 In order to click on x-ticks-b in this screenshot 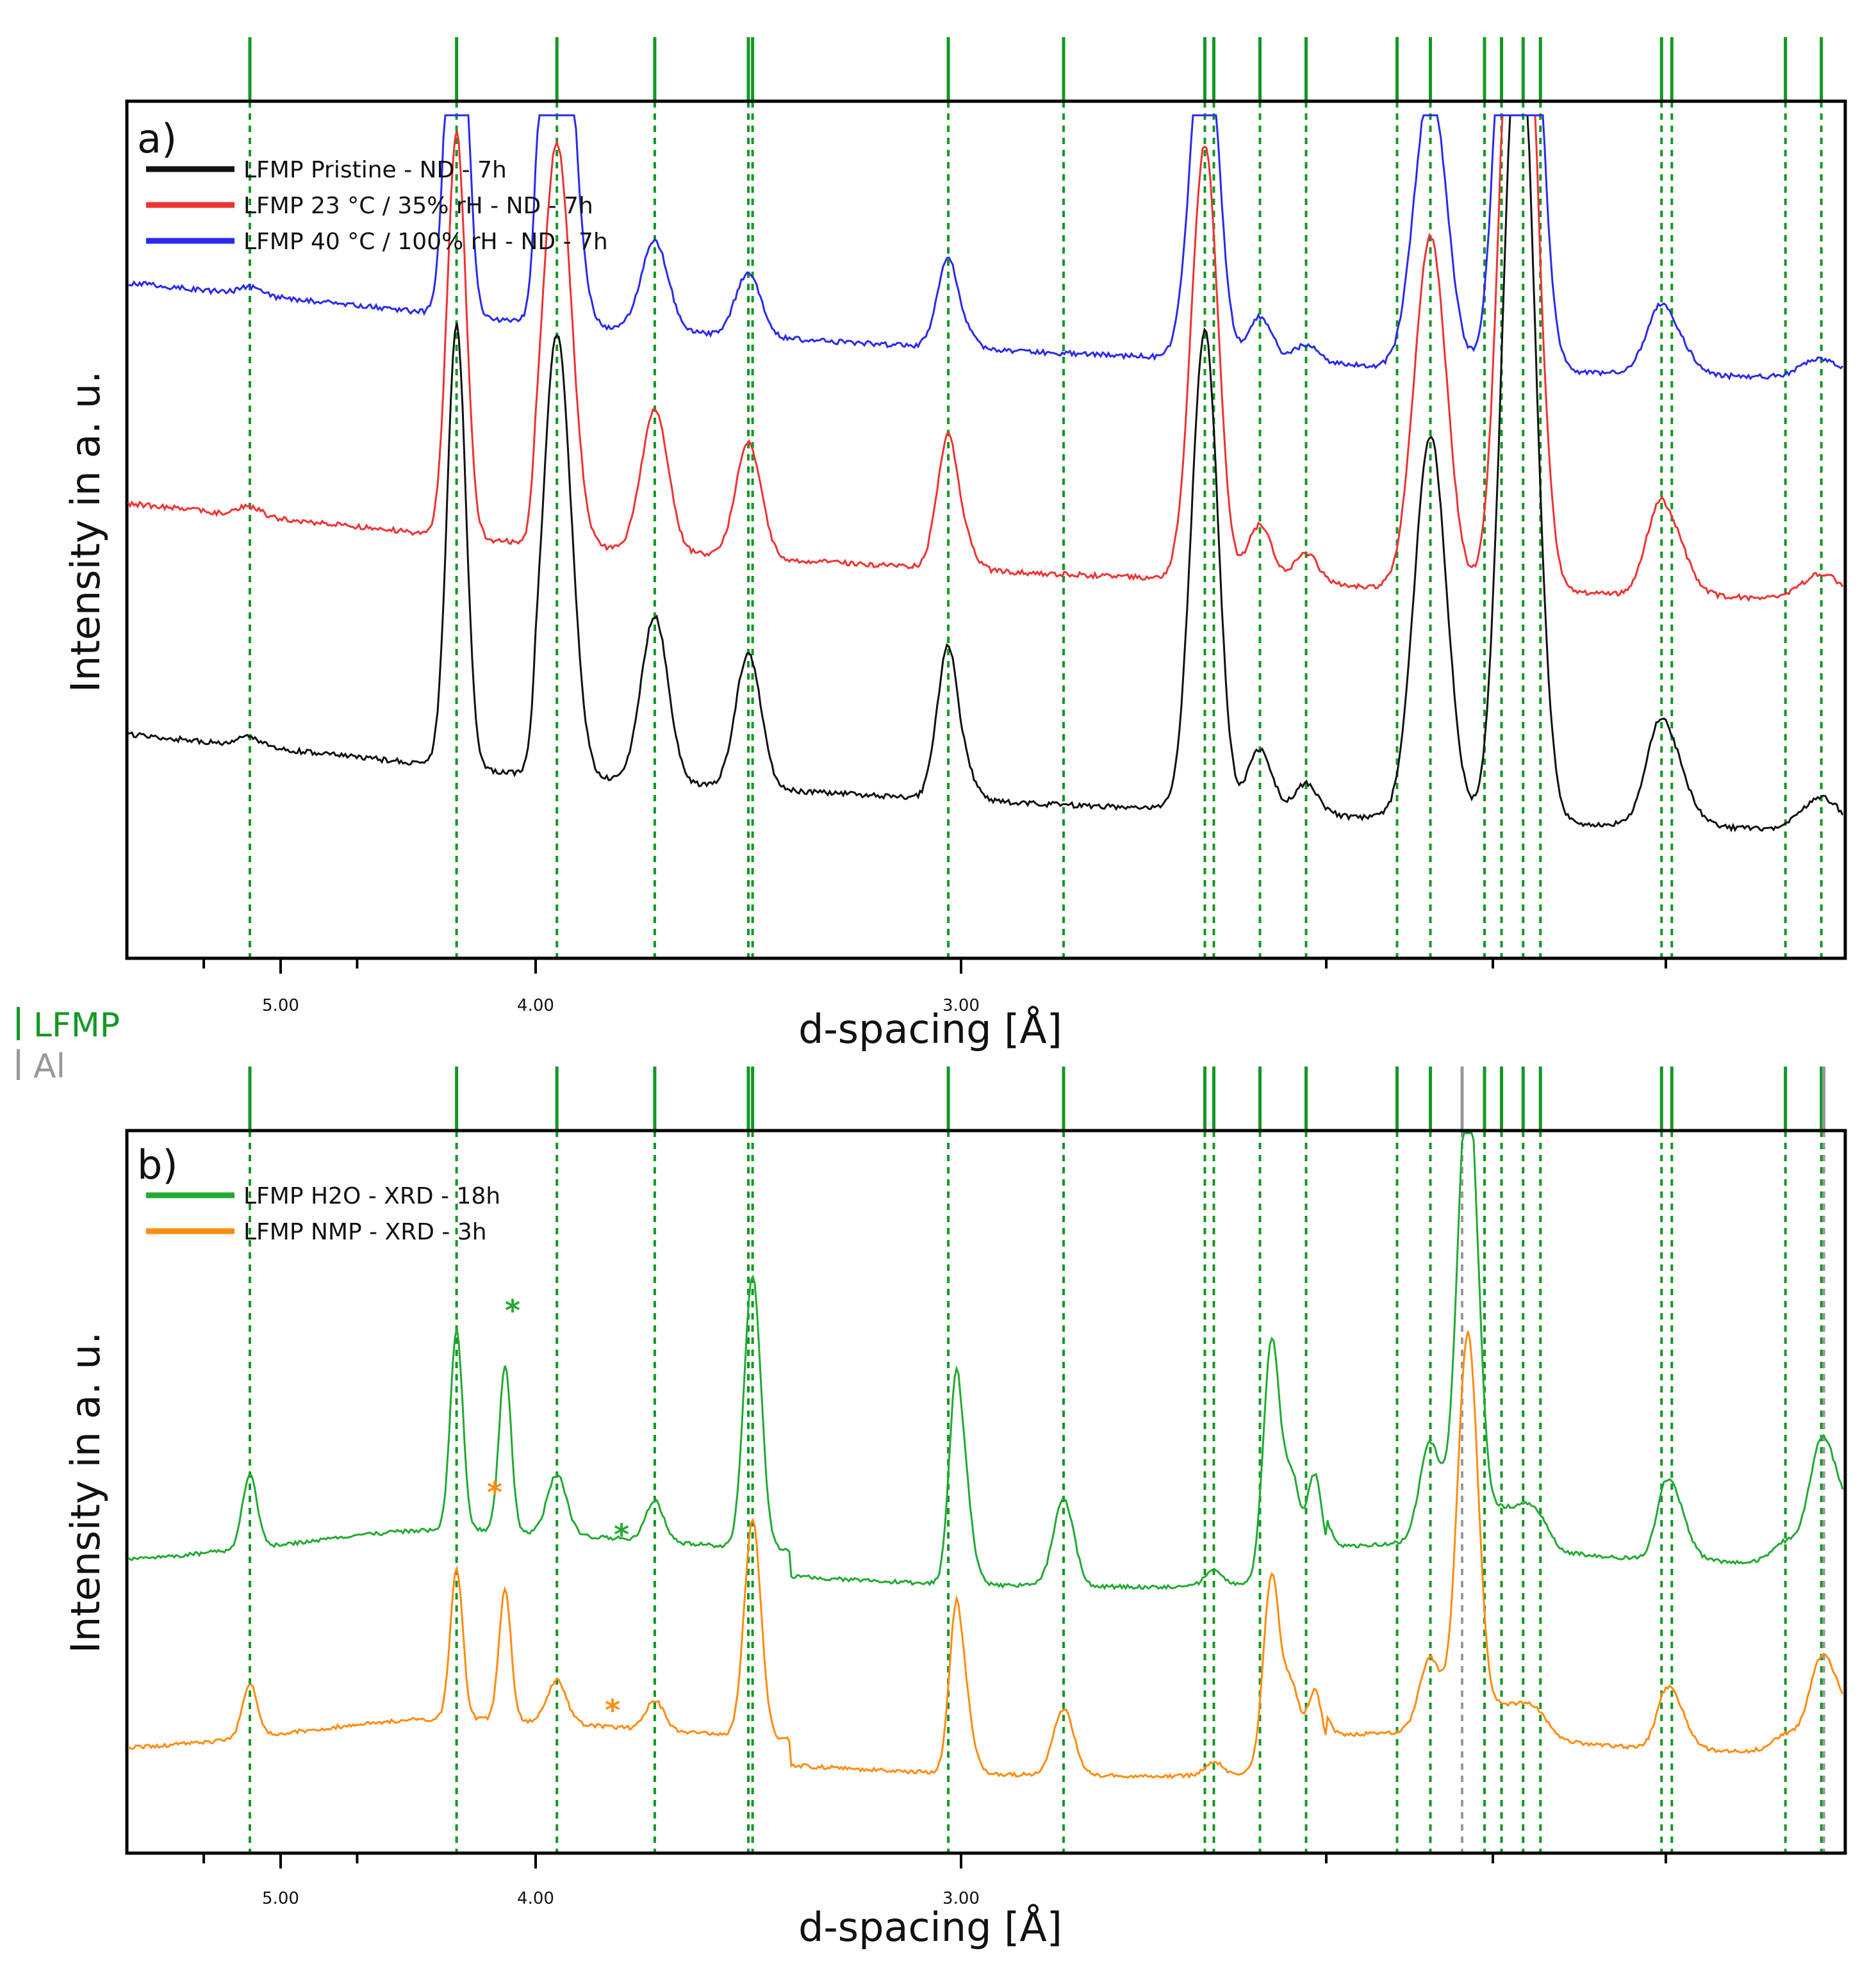, I will do `click(934, 1861)`.